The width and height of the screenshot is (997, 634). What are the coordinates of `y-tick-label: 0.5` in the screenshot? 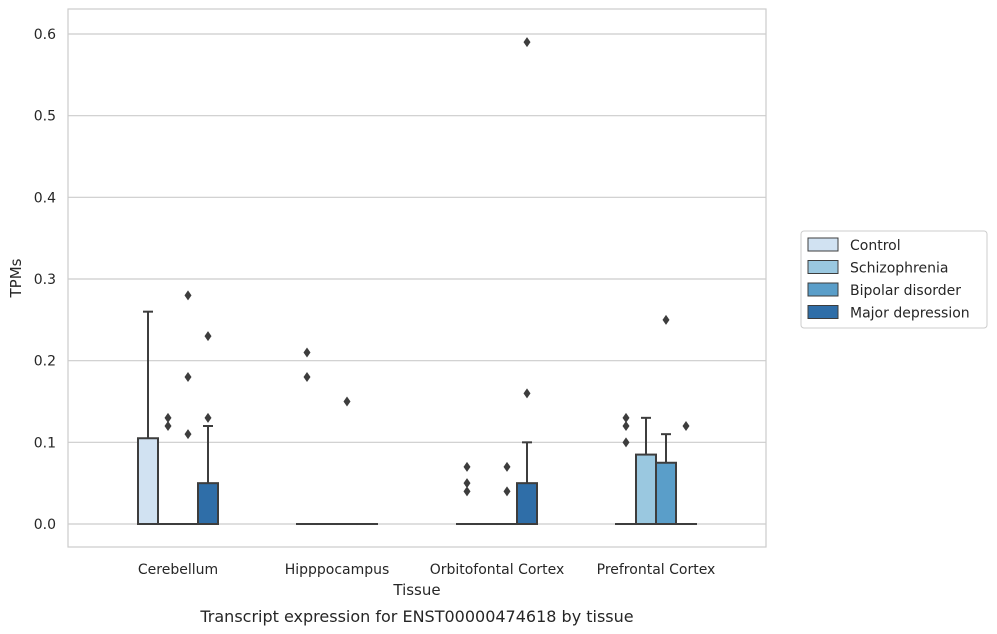 It's located at (45, 117).